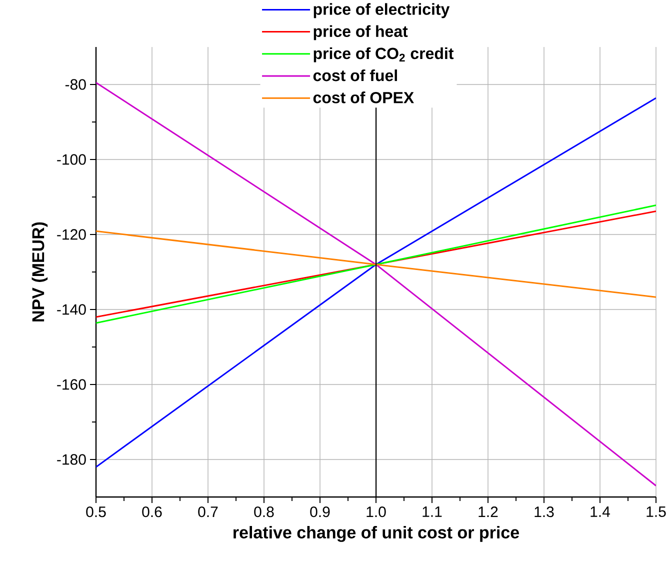 The image size is (670, 562). Describe the element at coordinates (355, 75) in the screenshot. I see `legend-label: cost of fuel` at that location.